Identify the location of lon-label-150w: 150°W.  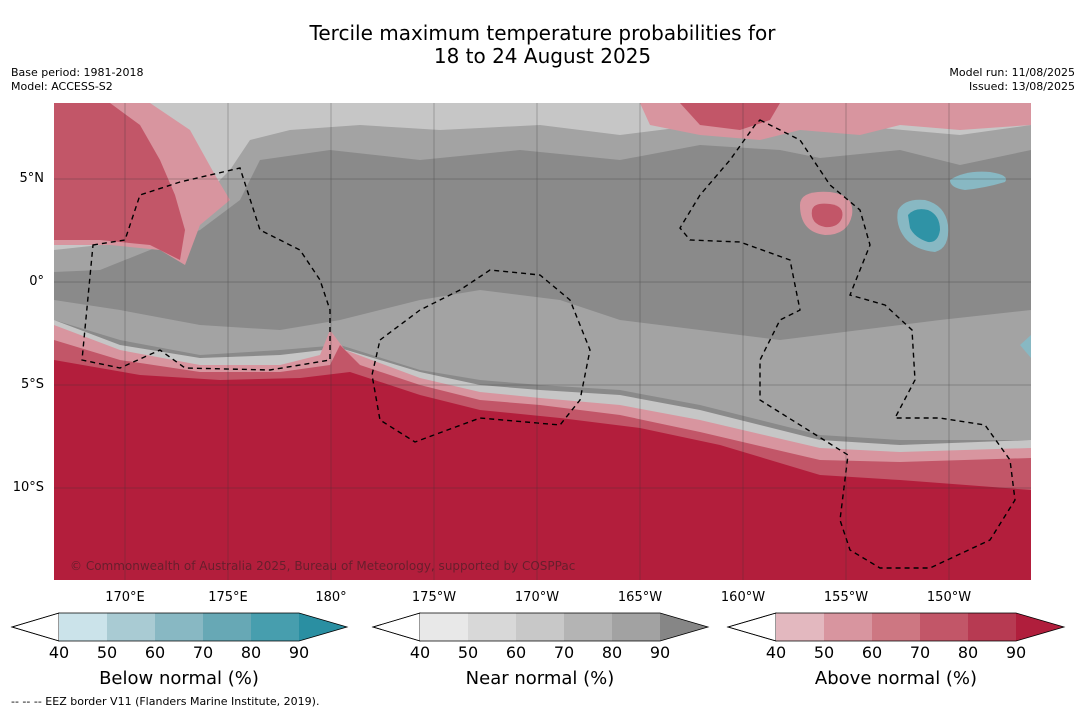
(949, 597).